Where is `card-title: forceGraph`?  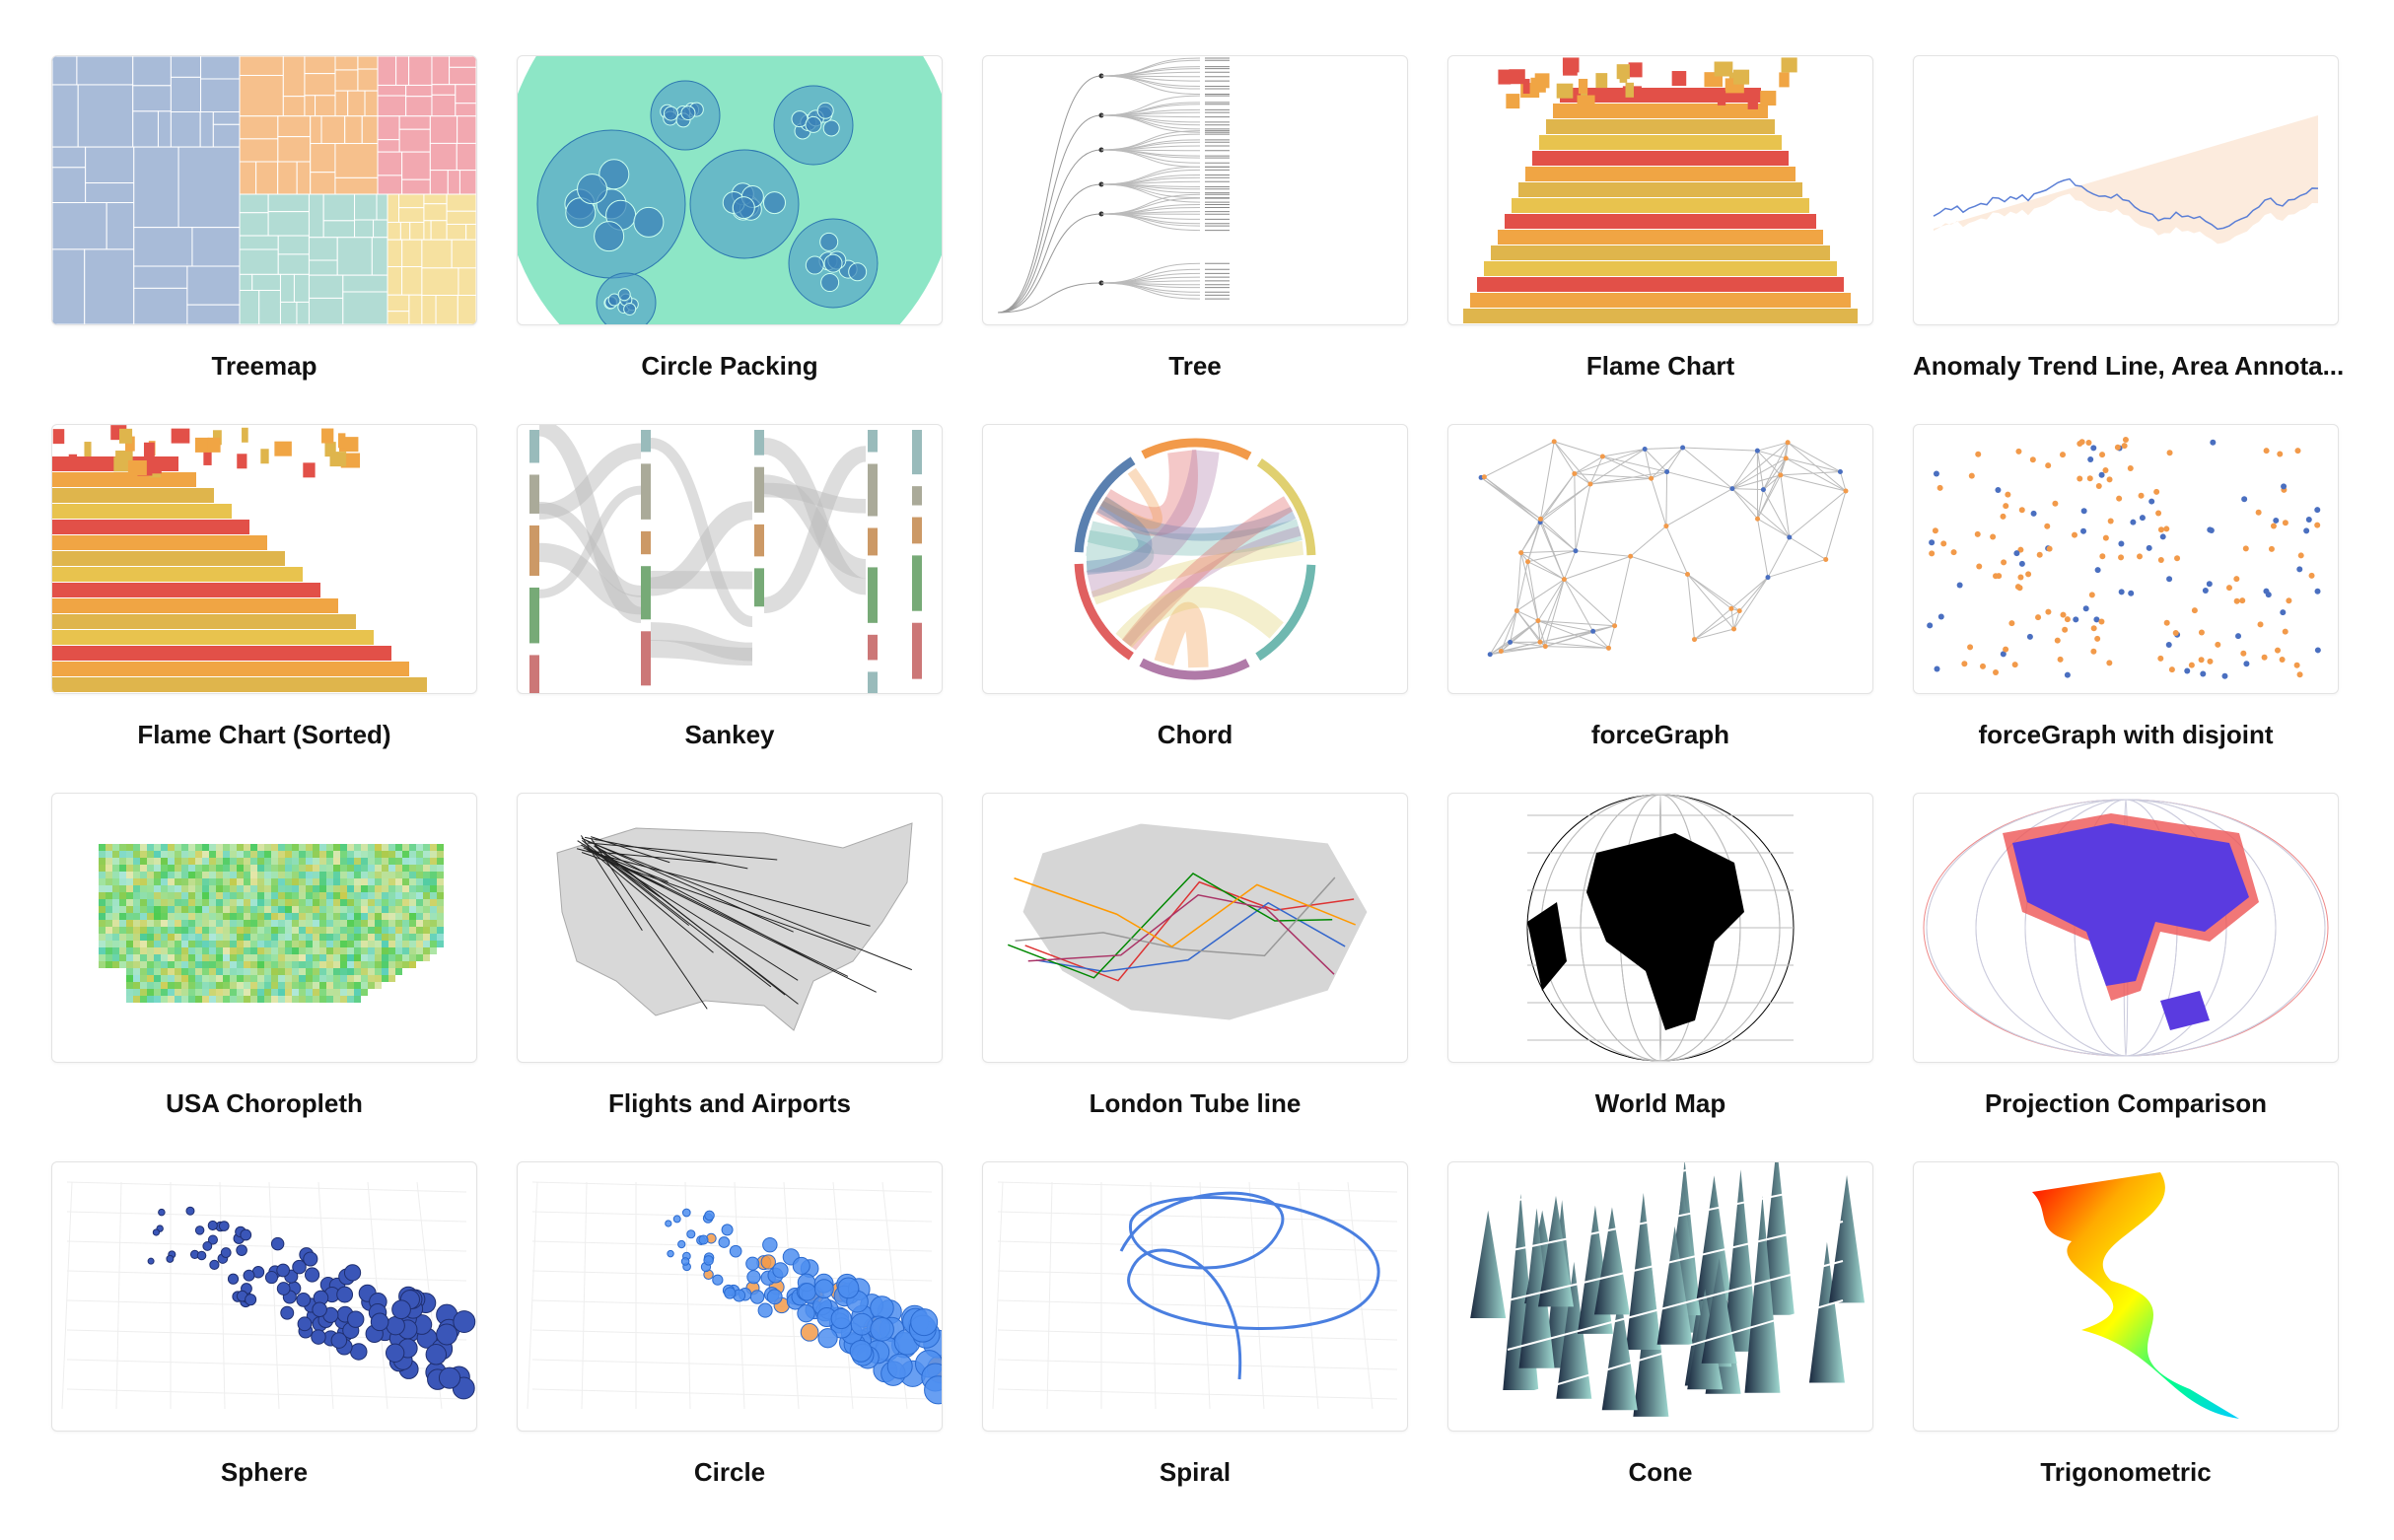
card-title: forceGraph is located at coordinates (1660, 734).